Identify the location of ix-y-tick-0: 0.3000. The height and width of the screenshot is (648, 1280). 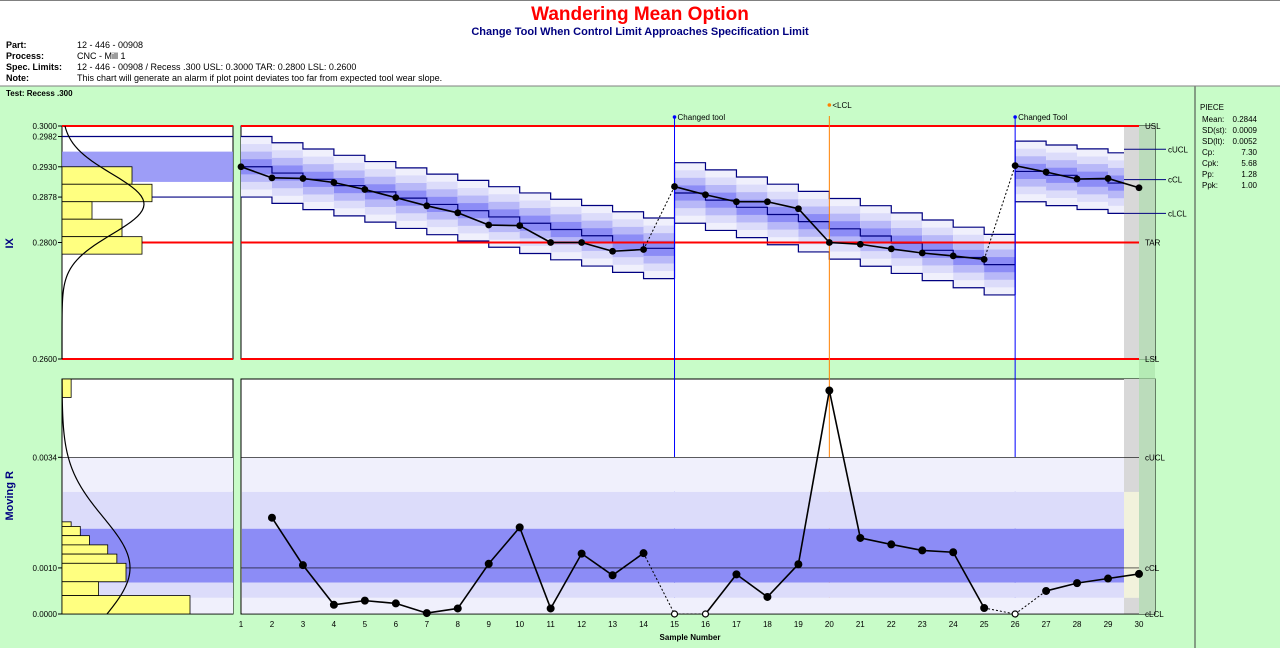
(45, 126).